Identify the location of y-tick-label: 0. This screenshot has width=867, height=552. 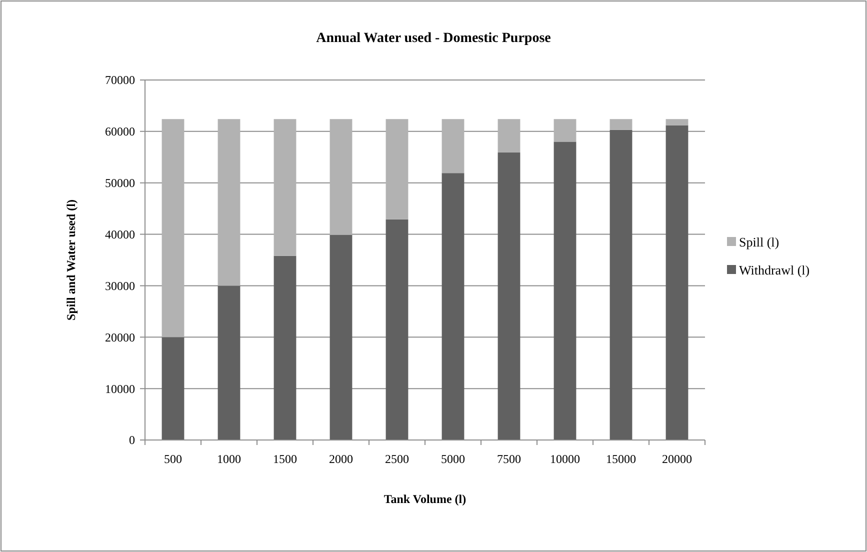
(132, 440).